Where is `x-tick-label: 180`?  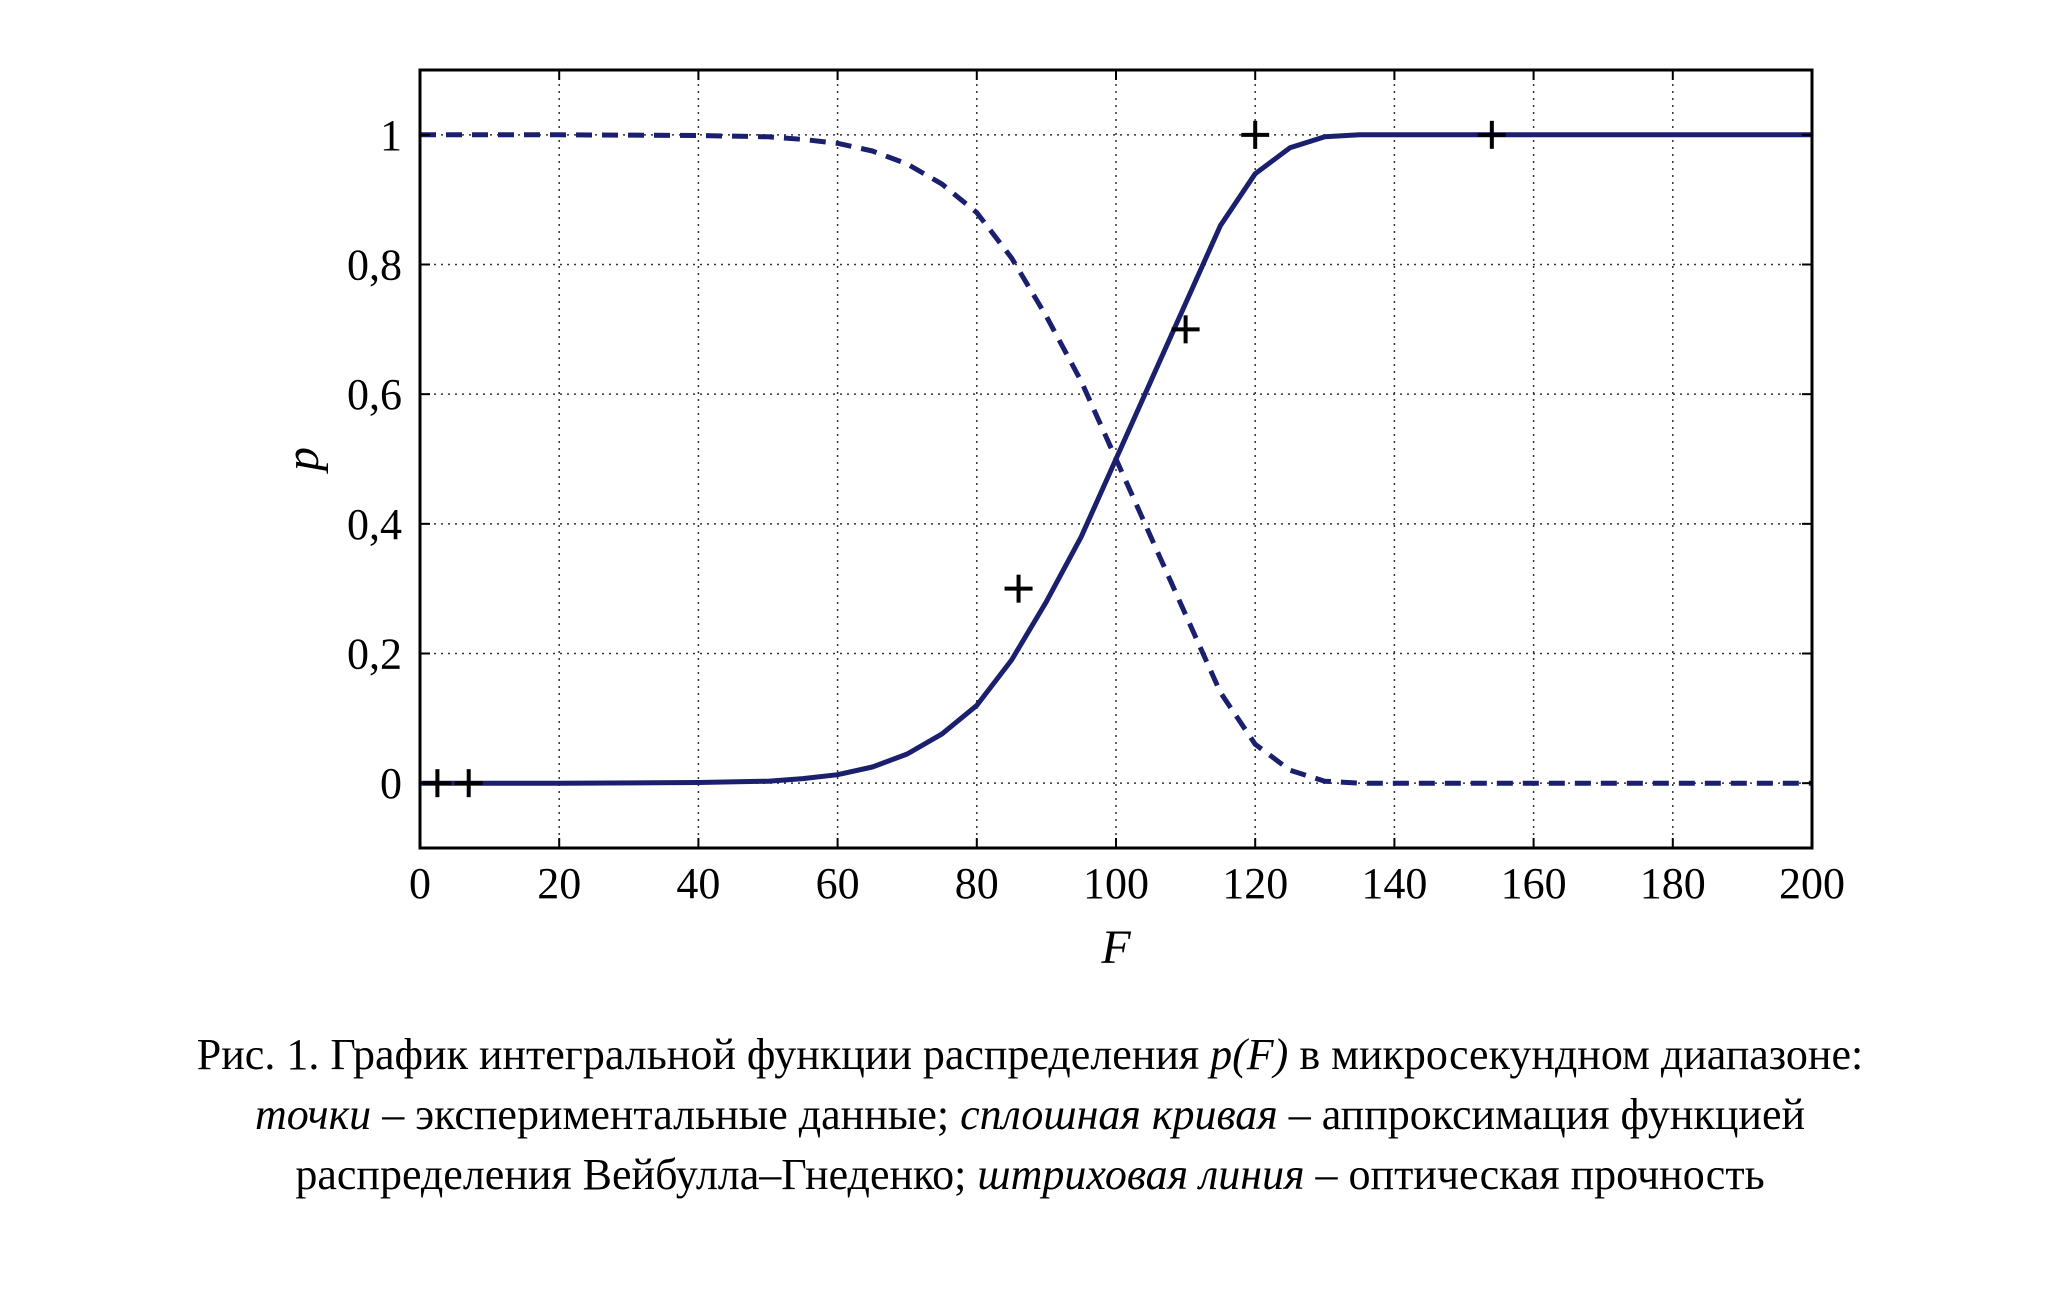 x-tick-label: 180 is located at coordinates (1673, 883).